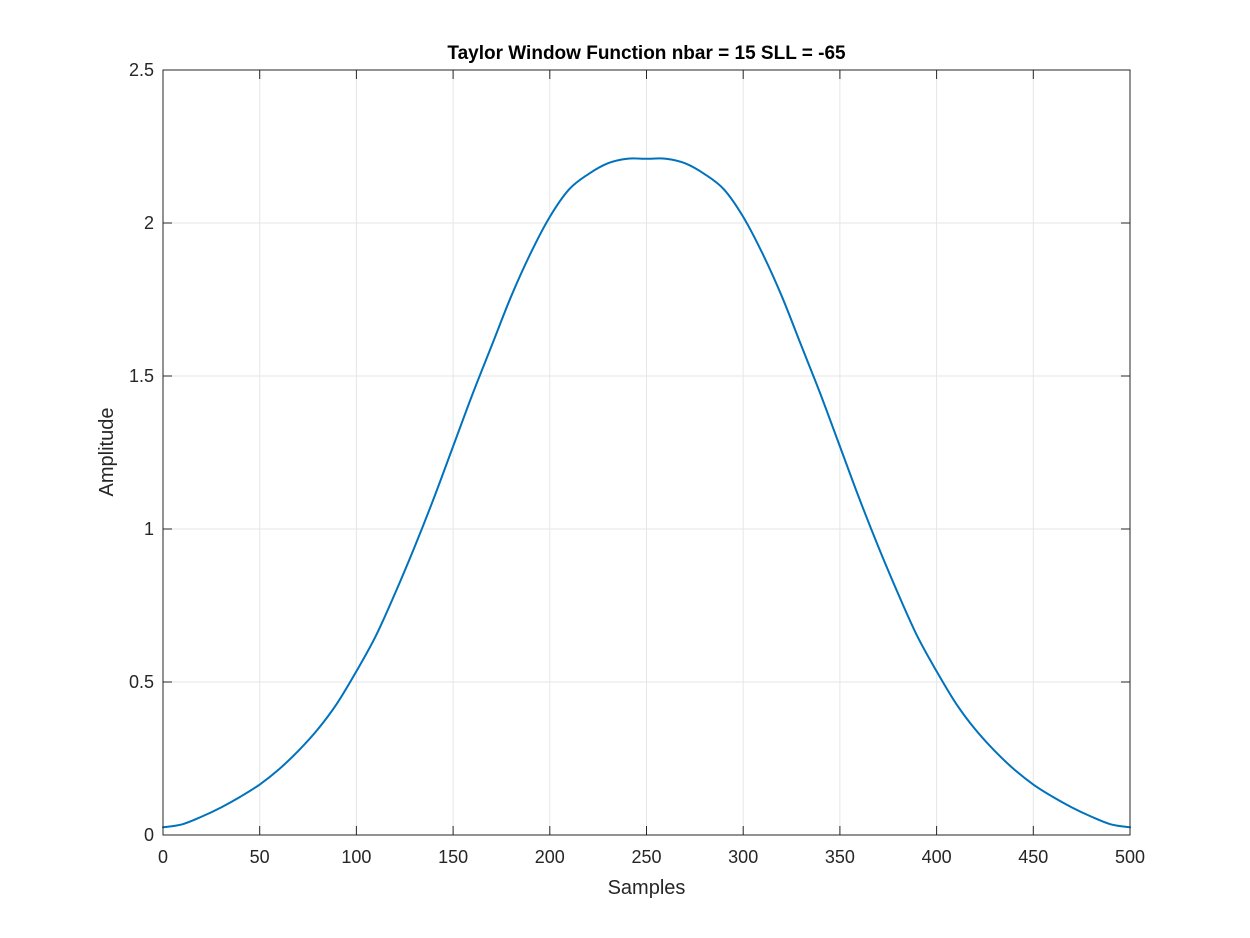 This screenshot has height=938, width=1250. Describe the element at coordinates (743, 857) in the screenshot. I see `x-tick-label: 300` at that location.